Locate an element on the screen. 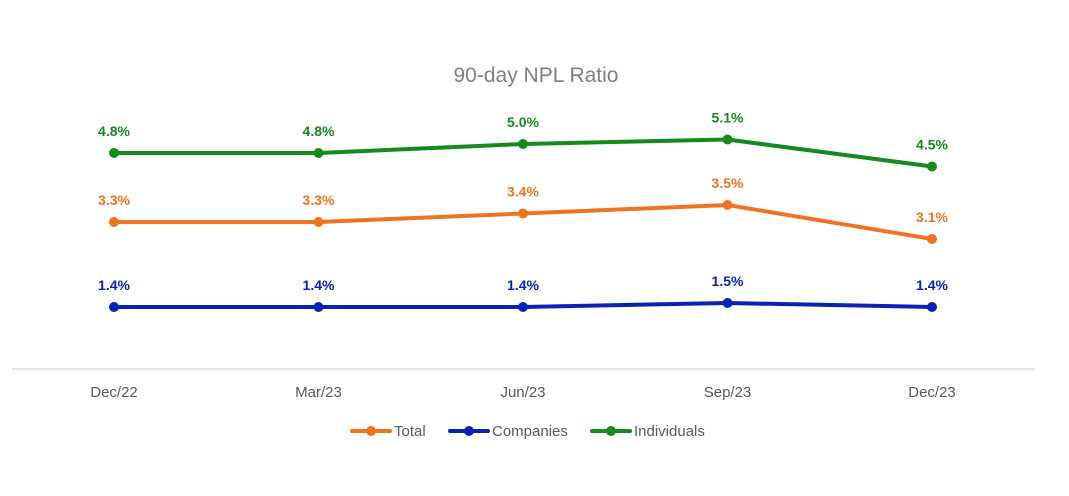 This screenshot has width=1069, height=496. series-individuals: 4.8% 4.8% 5.0% 5.1% 4.5% is located at coordinates (523, 141).